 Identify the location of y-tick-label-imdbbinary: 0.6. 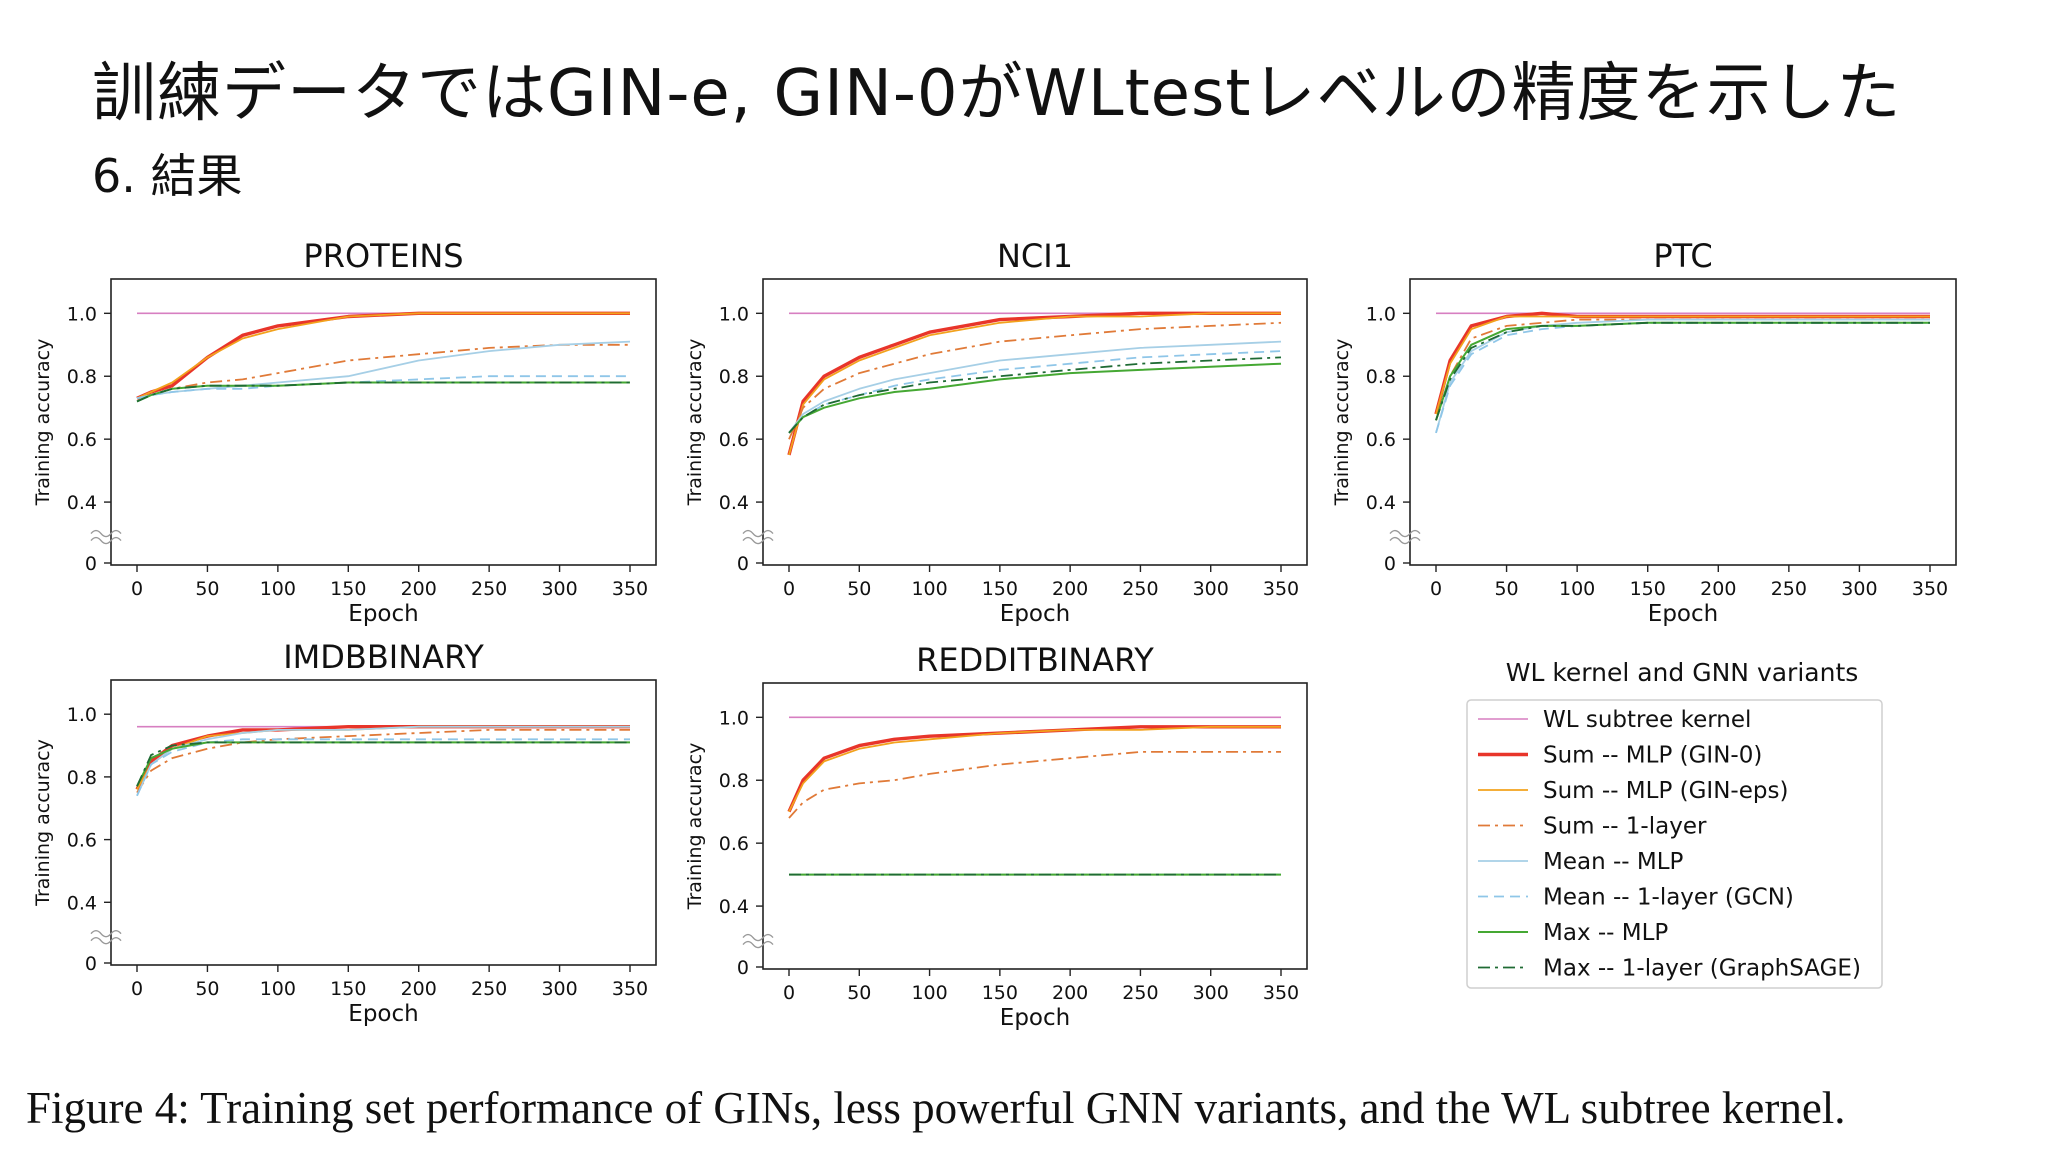
(82, 841).